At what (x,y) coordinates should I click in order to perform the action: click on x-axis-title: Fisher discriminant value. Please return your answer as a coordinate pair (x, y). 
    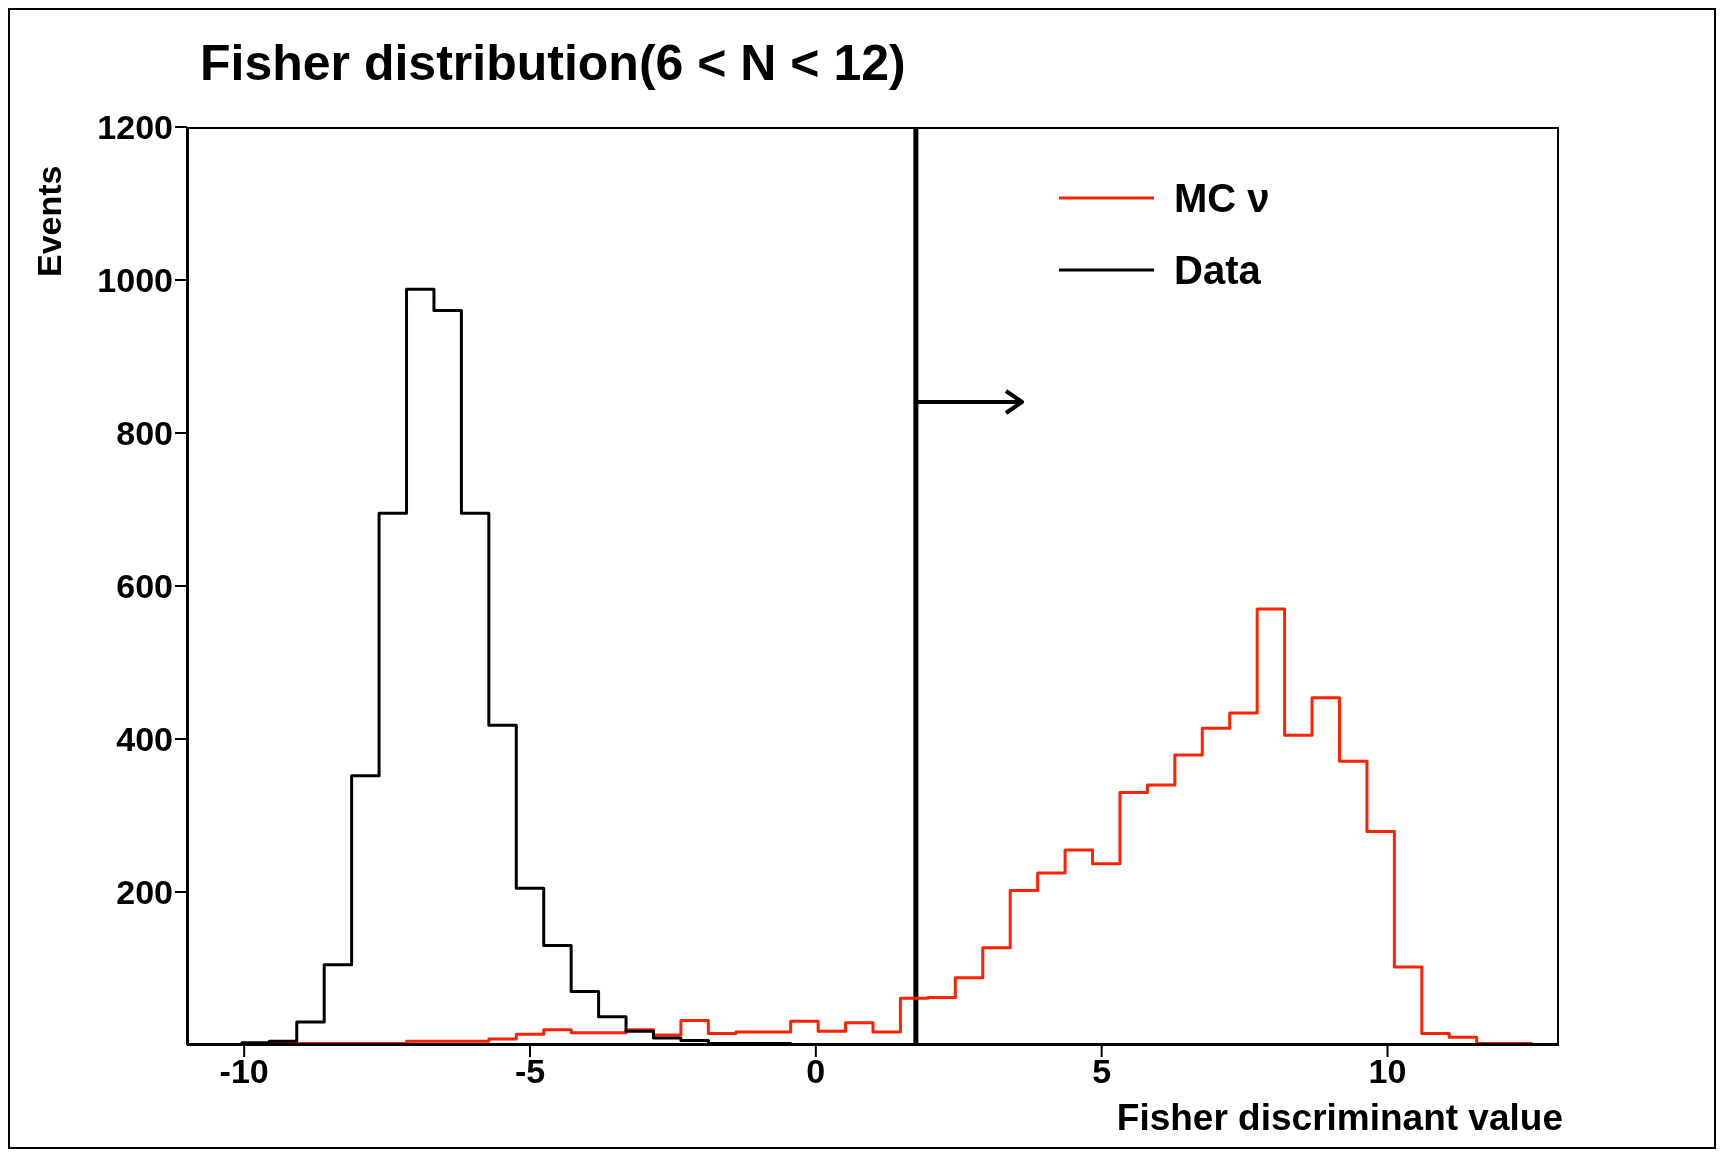
    Looking at the image, I should click on (1339, 1118).